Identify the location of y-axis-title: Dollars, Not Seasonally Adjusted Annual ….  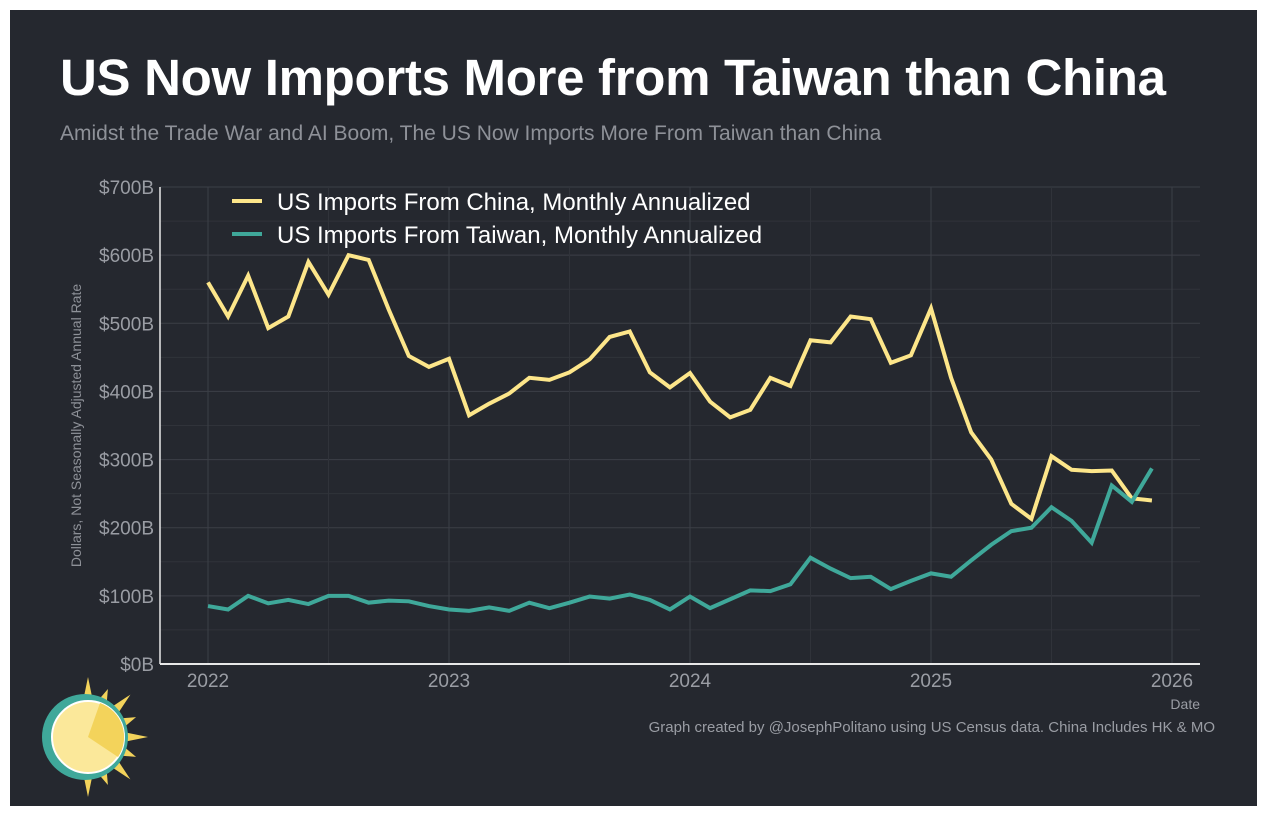
(76, 425).